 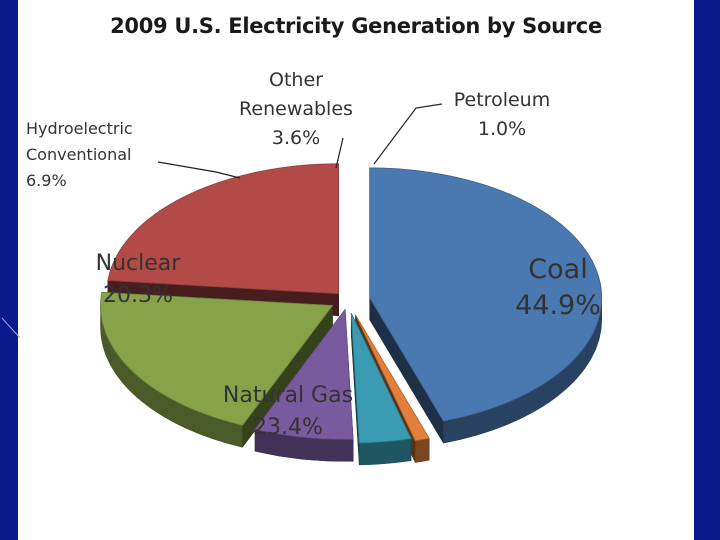 What do you see at coordinates (296, 138) in the screenshot?
I see `value-label-other-renewables: 3.6%` at bounding box center [296, 138].